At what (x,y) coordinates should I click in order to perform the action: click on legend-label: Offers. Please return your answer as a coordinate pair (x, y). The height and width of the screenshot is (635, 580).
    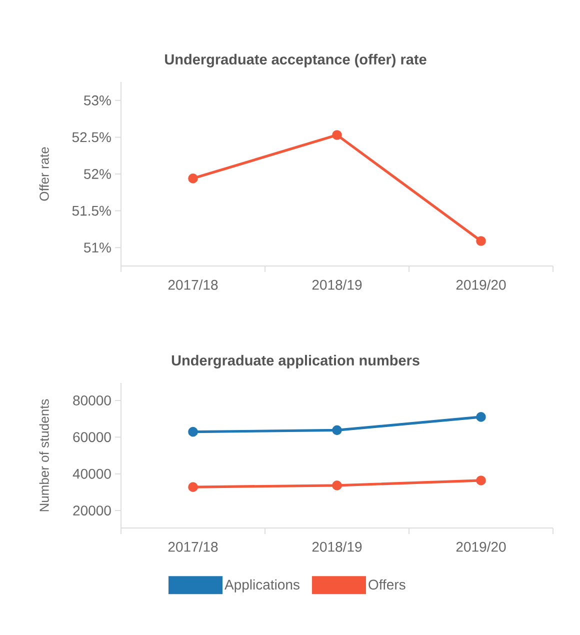
    Looking at the image, I should click on (387, 584).